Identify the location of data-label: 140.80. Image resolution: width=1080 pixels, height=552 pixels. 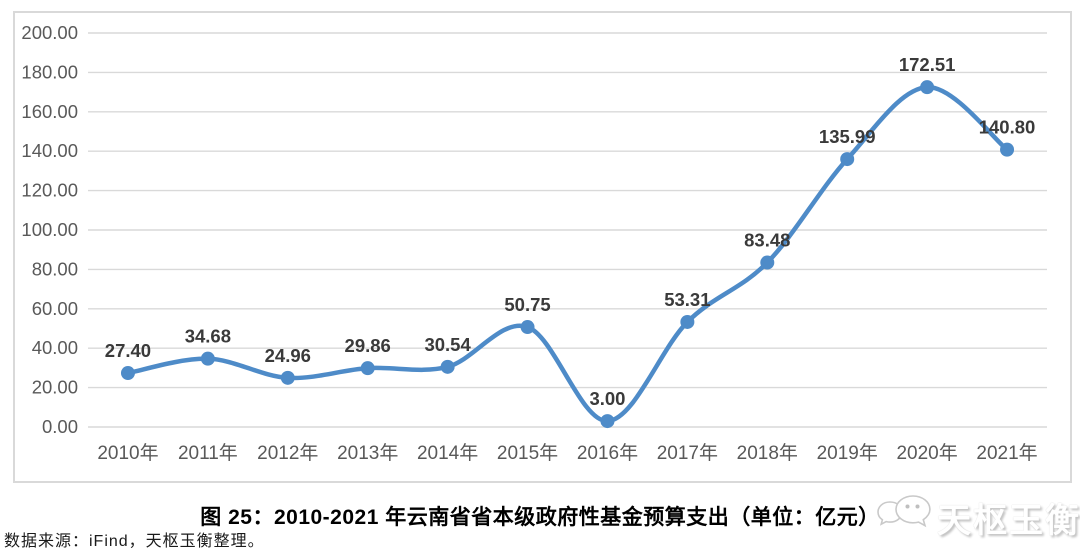
(1007, 127).